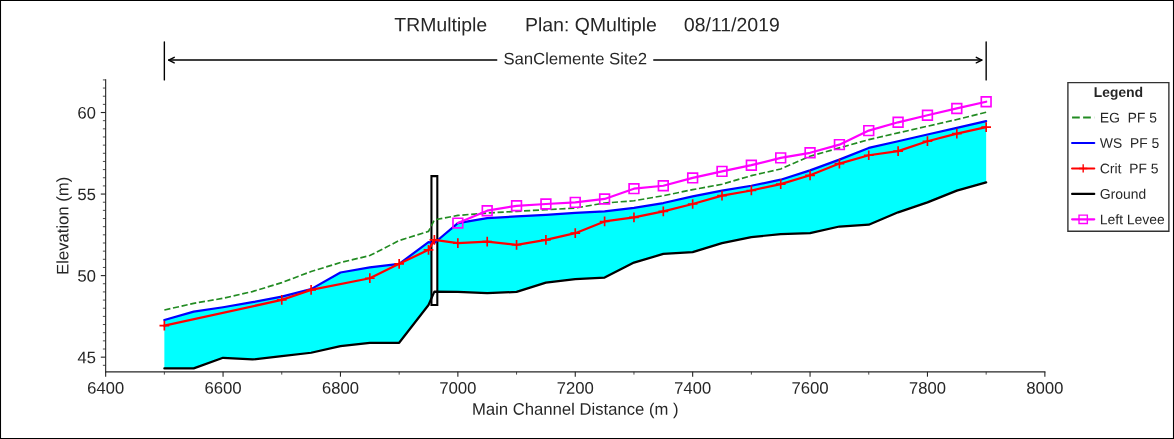  What do you see at coordinates (105, 388) in the screenshot?
I see `x-tick-label: 6400` at bounding box center [105, 388].